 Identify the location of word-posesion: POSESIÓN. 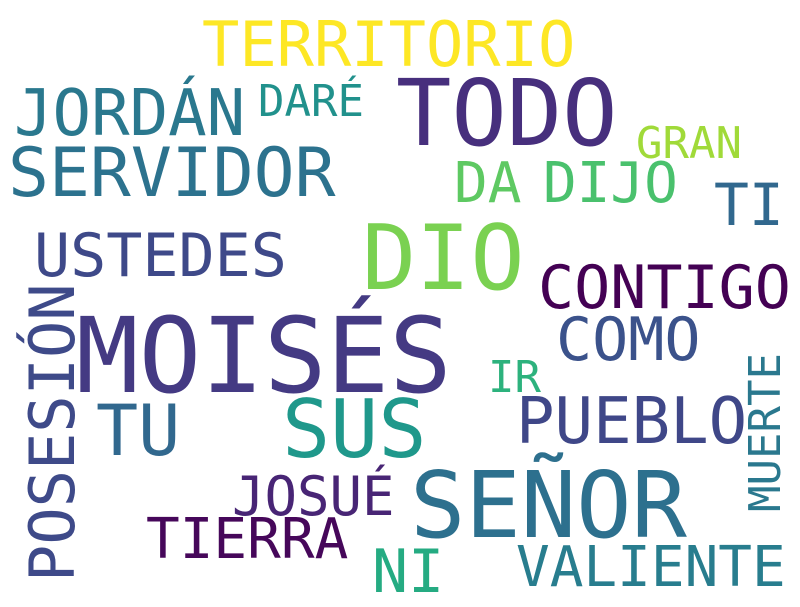
(52, 432).